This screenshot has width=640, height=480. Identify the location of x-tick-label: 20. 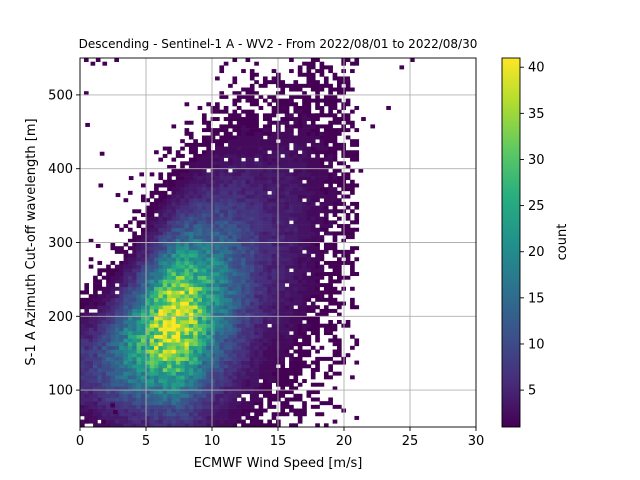
(344, 441).